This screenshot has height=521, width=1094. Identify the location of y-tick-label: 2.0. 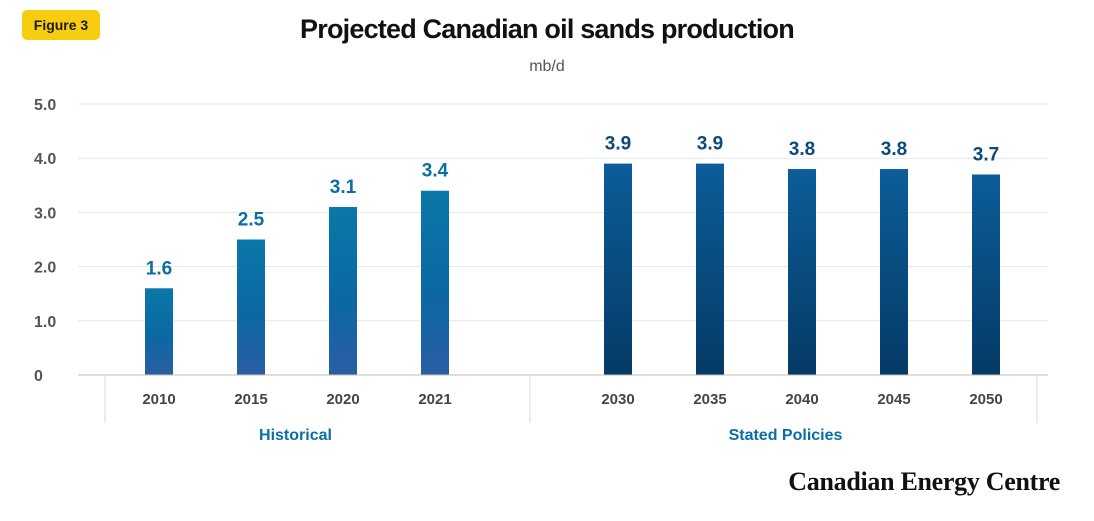
(45, 268).